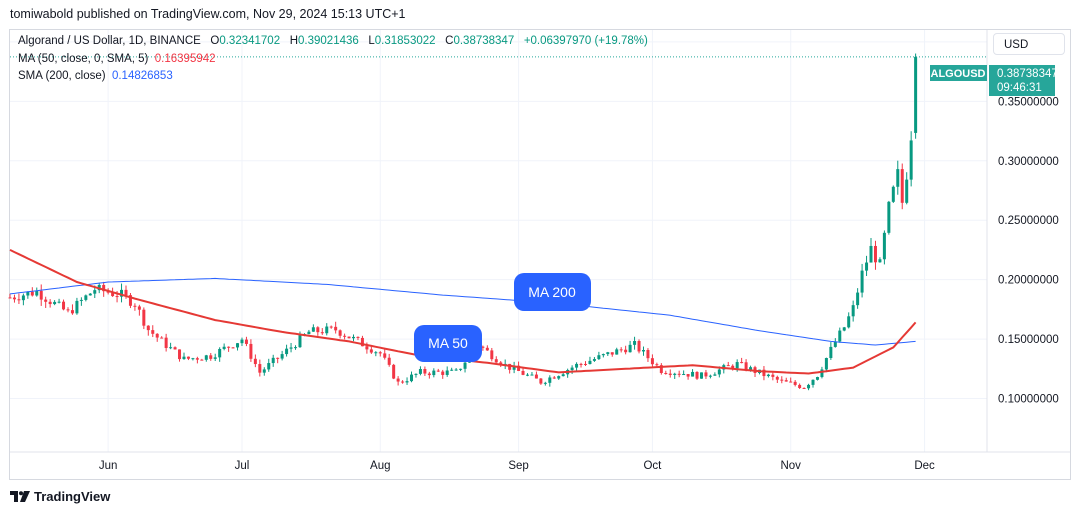 The image size is (1080, 515). Describe the element at coordinates (790, 466) in the screenshot. I see `time-tick-label: Nov` at that location.